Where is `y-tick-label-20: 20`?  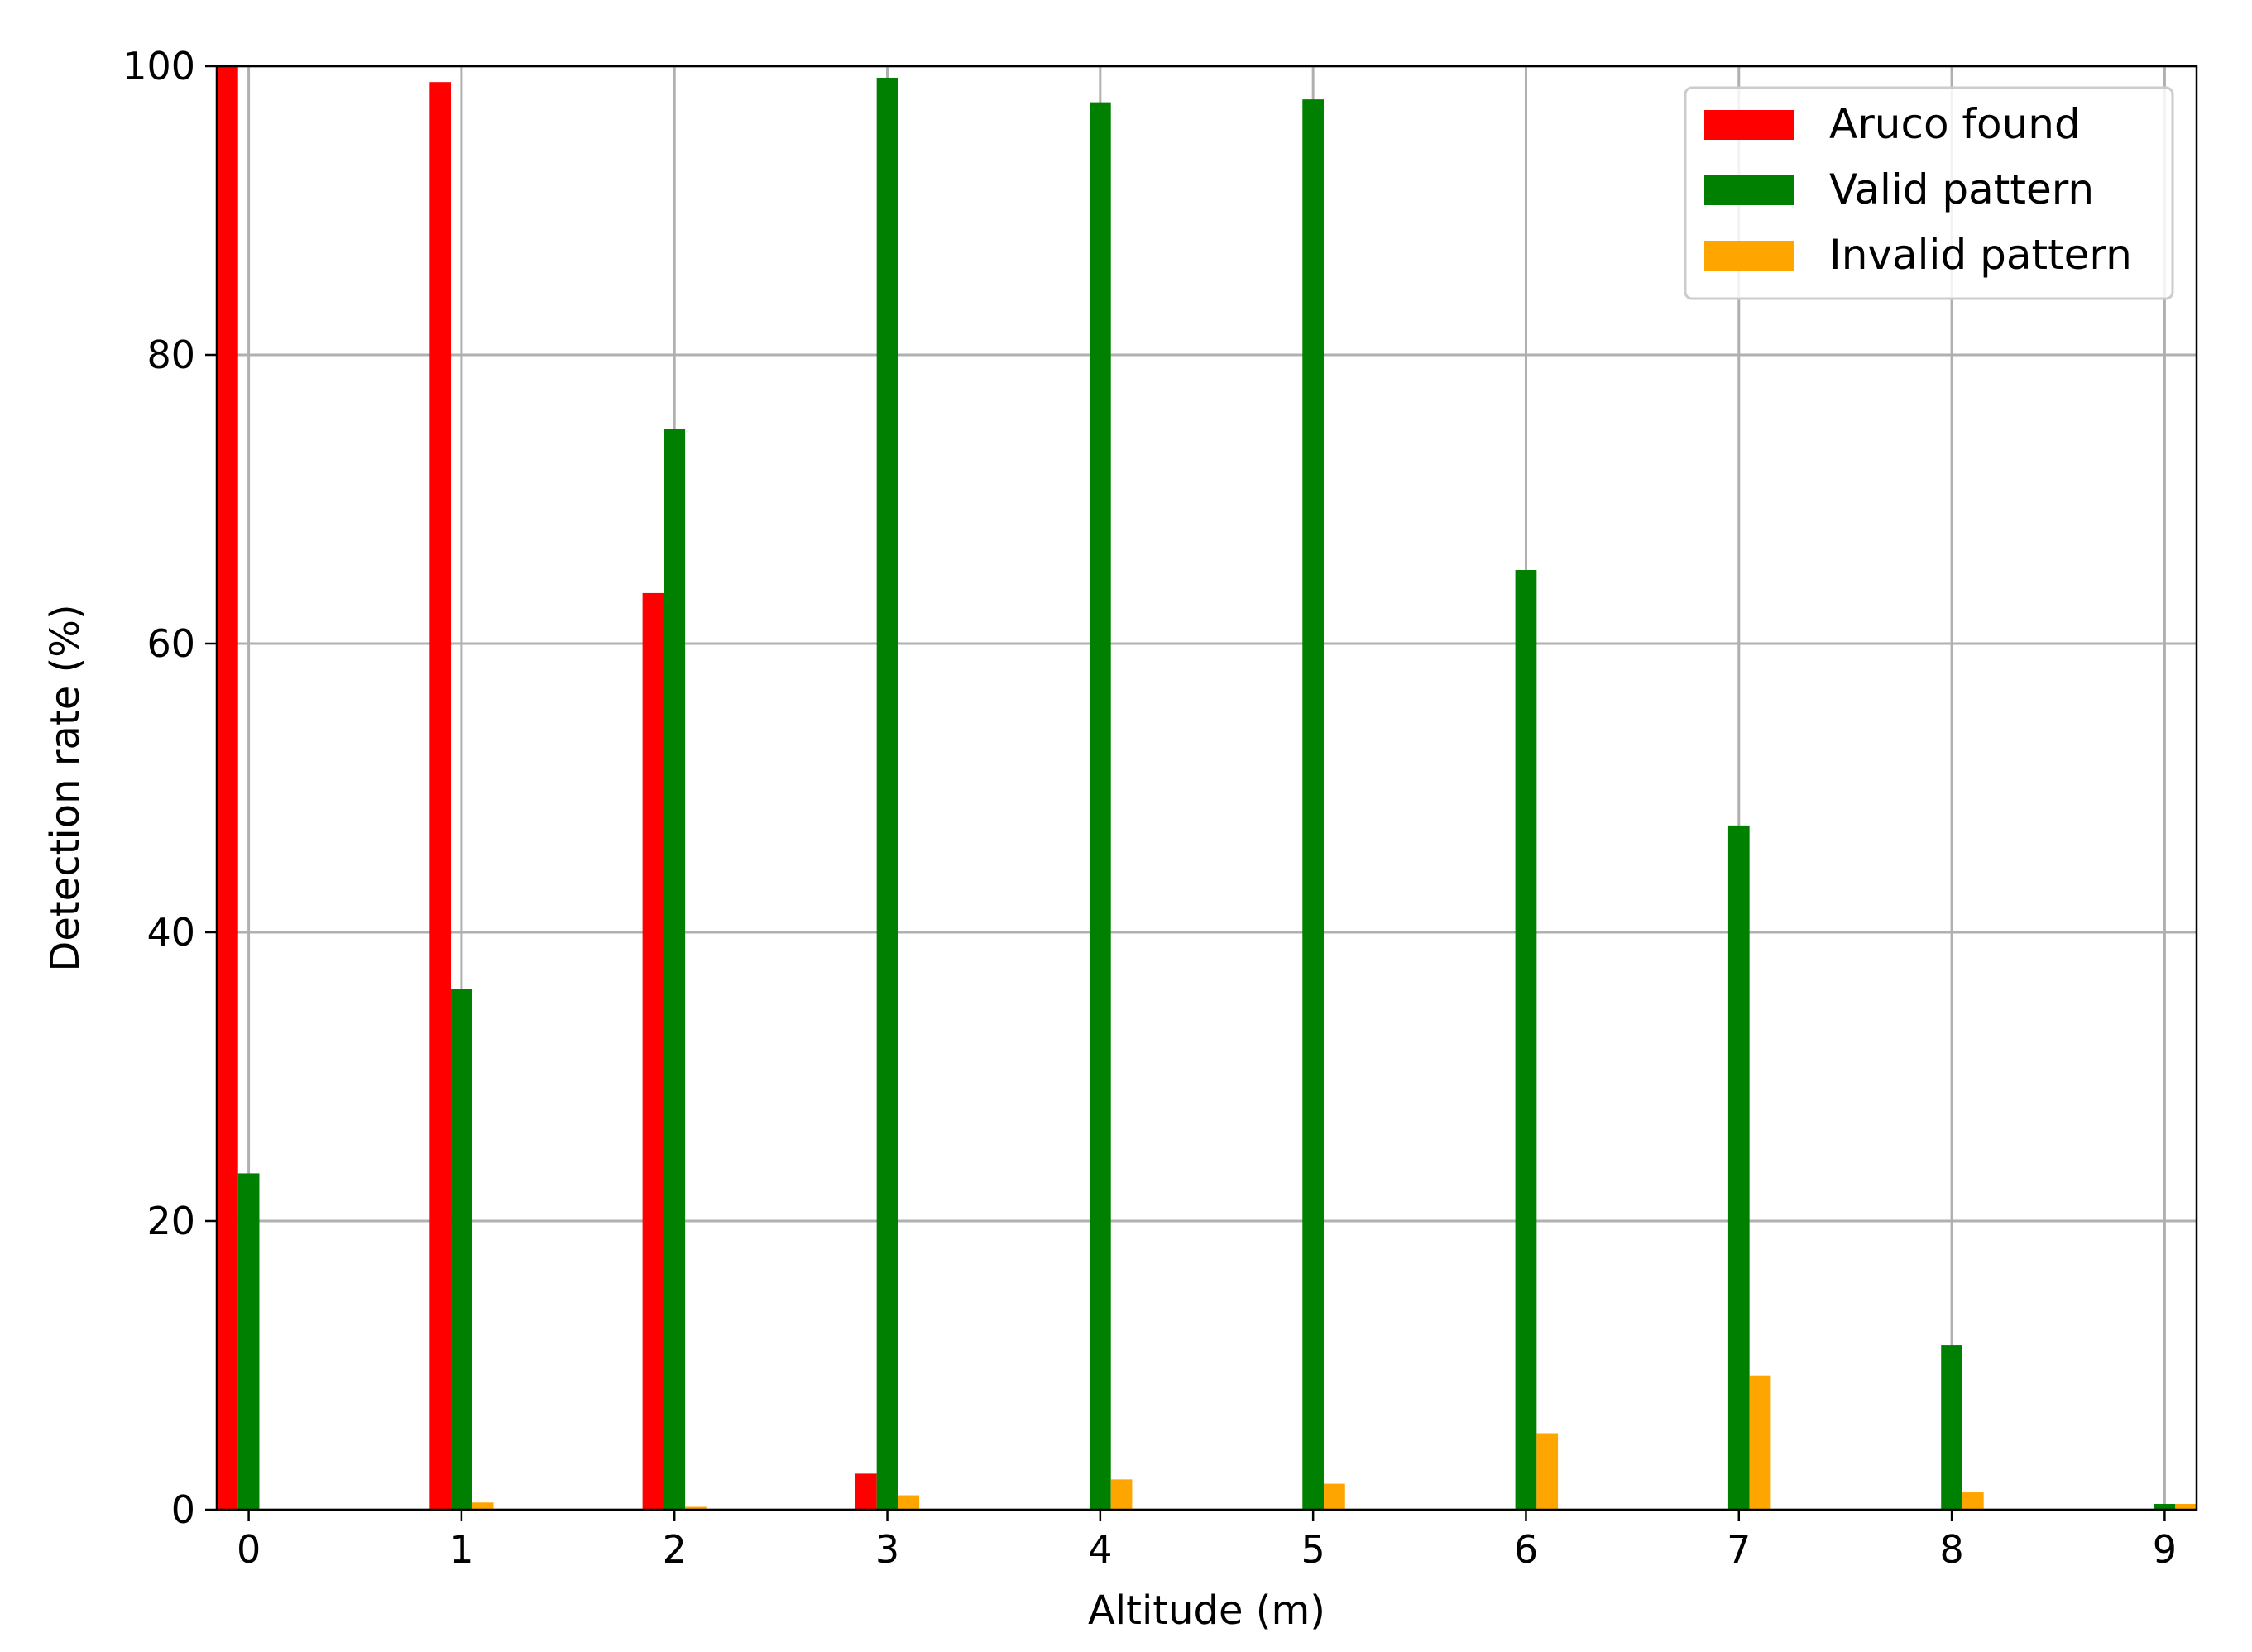
y-tick-label-20: 20 is located at coordinates (170, 1221).